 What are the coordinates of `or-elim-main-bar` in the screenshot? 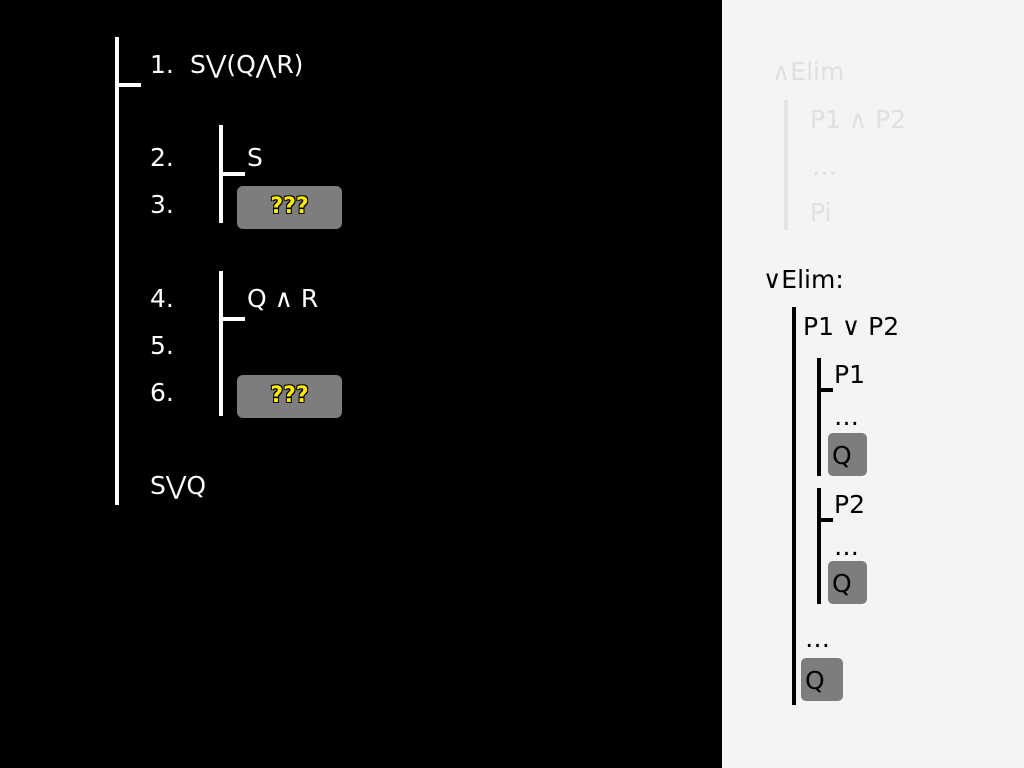 It's located at (794, 506).